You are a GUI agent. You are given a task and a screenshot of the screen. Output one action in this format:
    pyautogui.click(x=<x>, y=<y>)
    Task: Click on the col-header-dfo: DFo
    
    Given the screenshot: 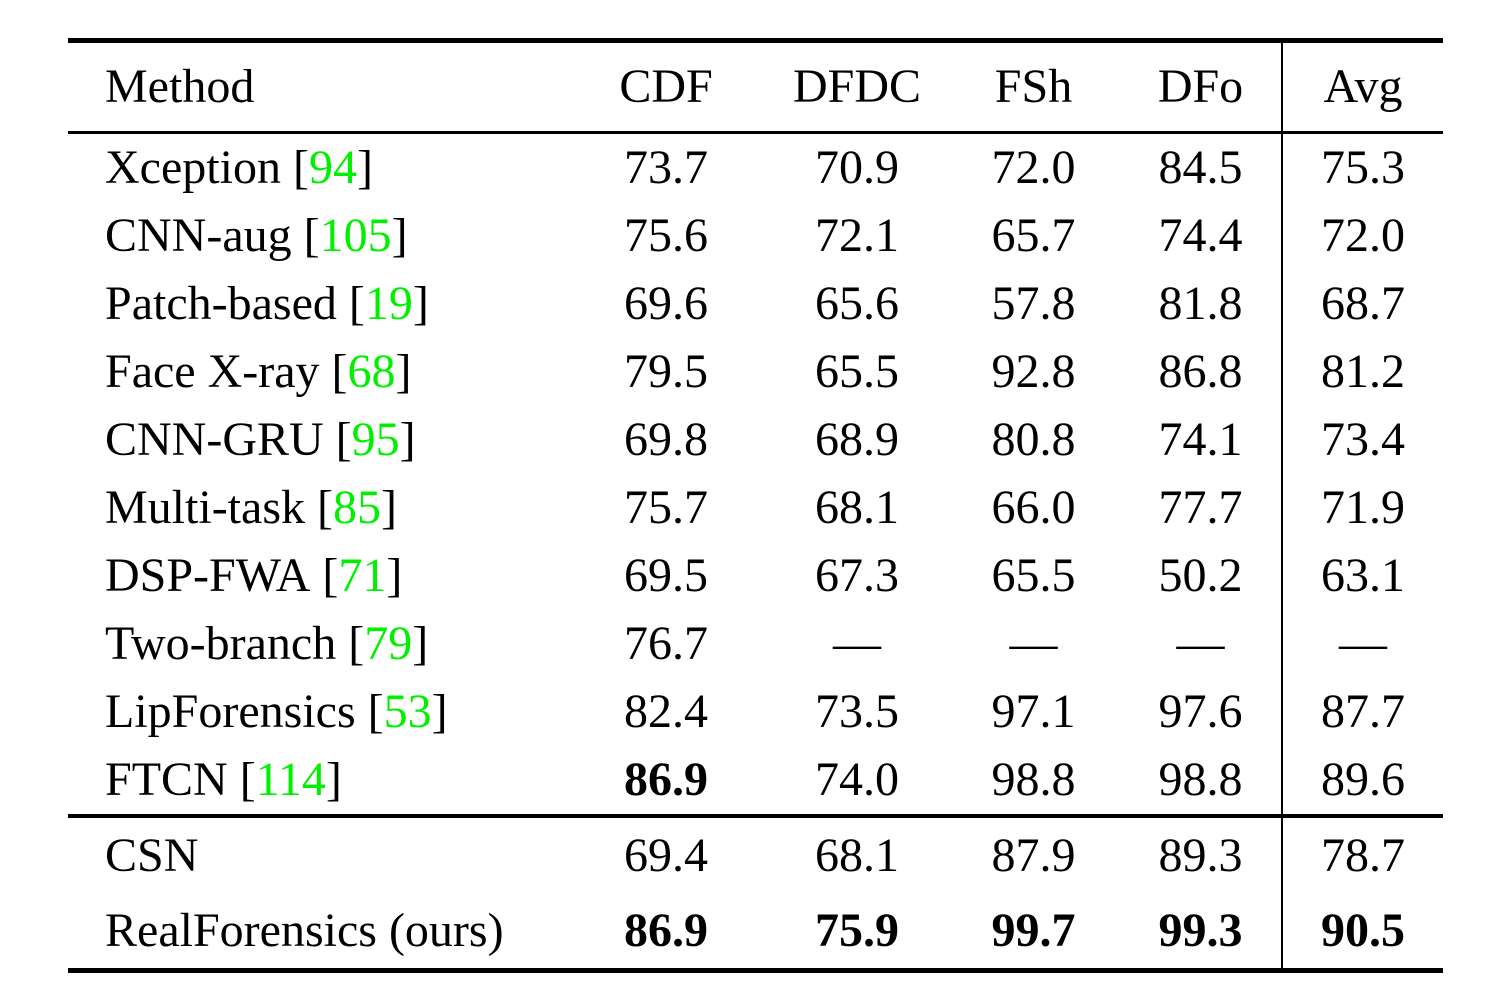 What is the action you would take?
    pyautogui.click(x=1201, y=87)
    